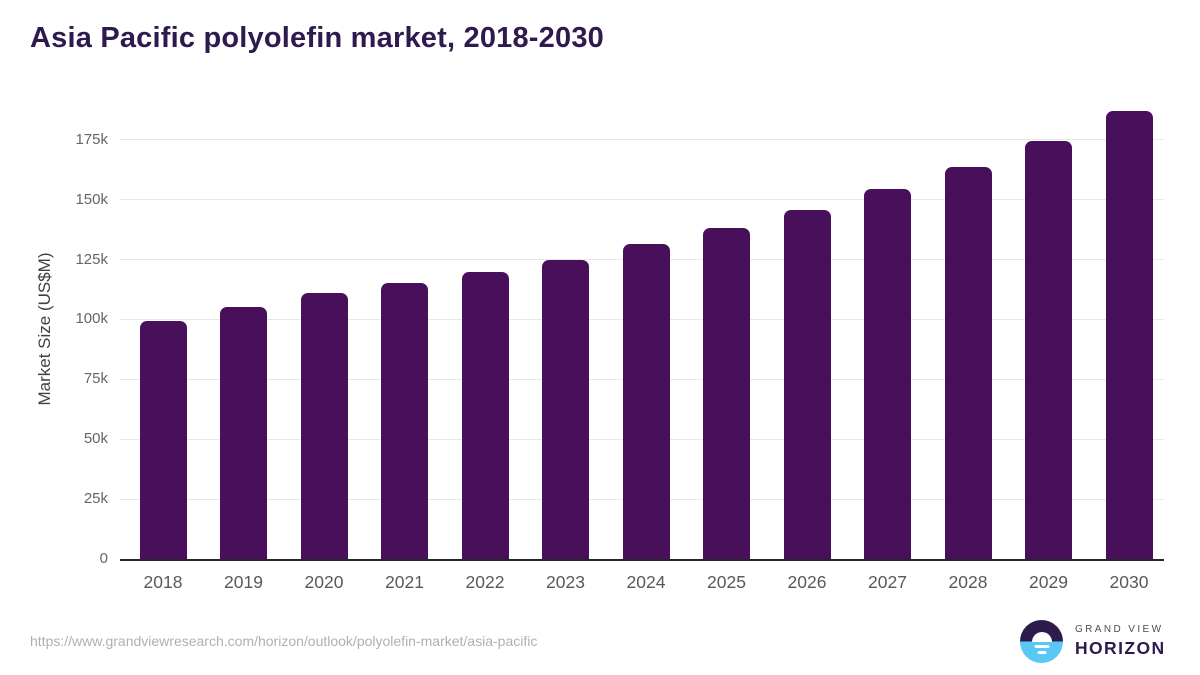 This screenshot has height=675, width=1200. I want to click on grand-view-horizon-logo: GRAND VIEW HORIZON, so click(1093, 641).